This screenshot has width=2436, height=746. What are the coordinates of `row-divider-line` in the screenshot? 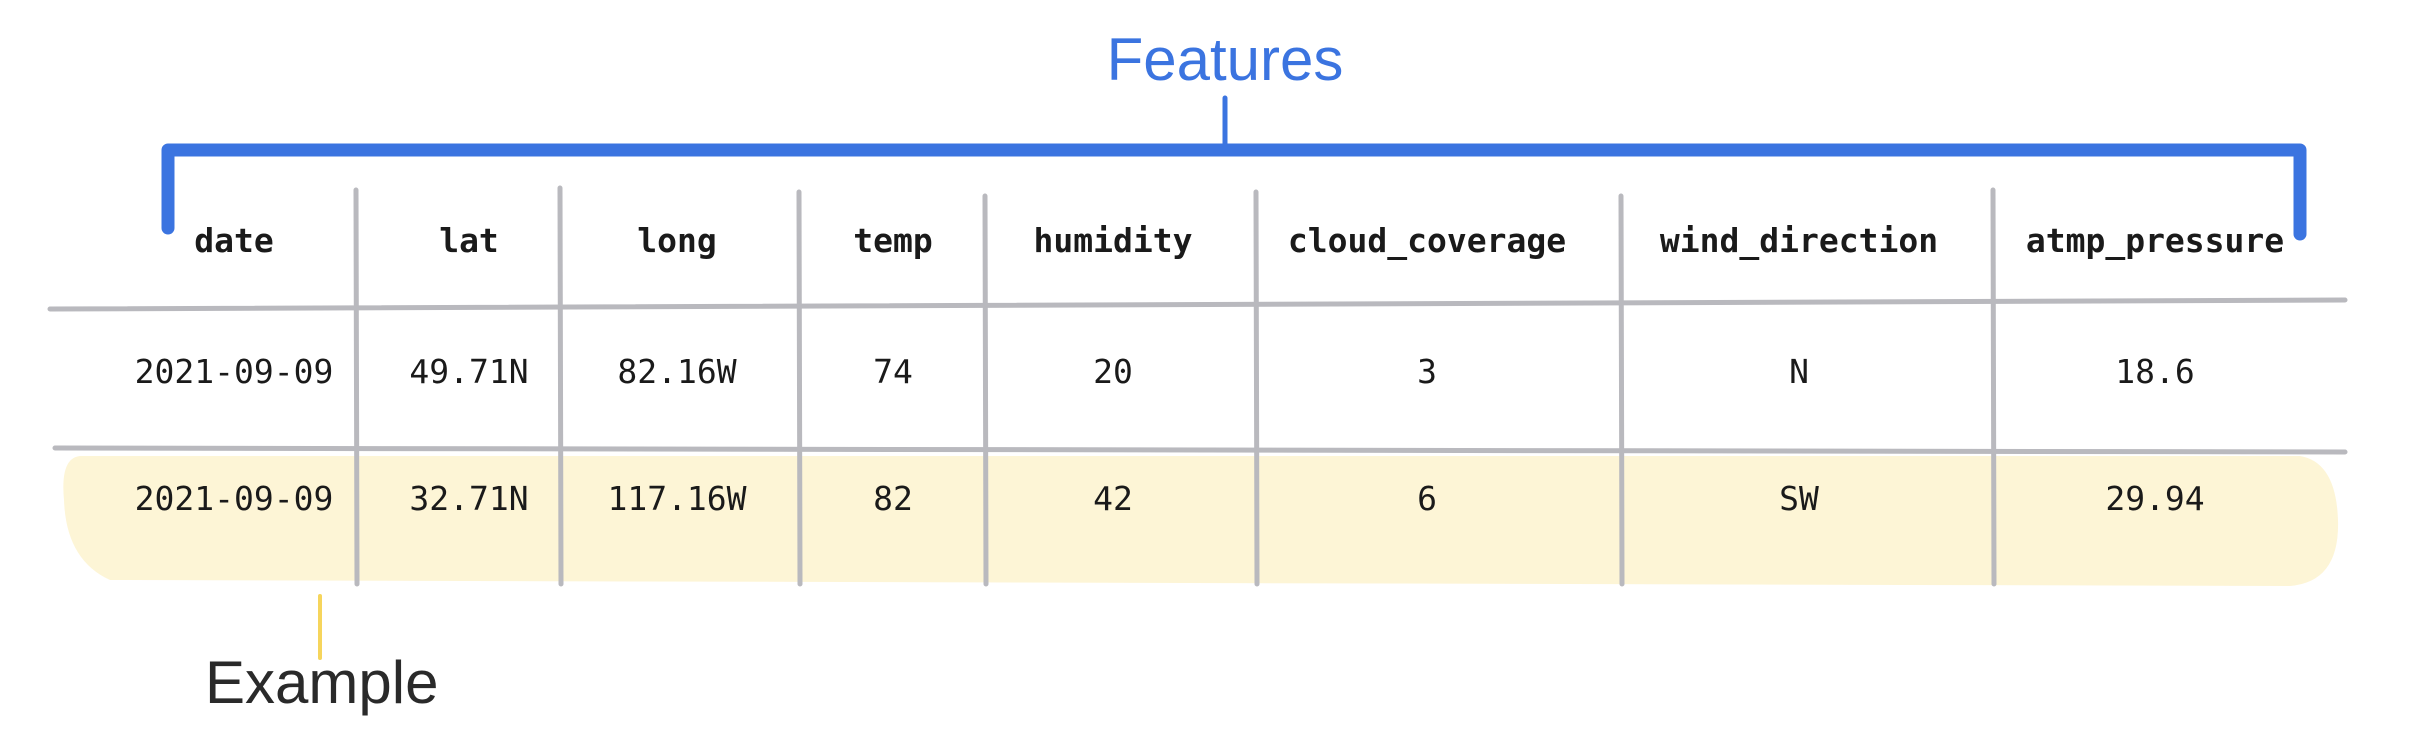 It's located at (1200, 450).